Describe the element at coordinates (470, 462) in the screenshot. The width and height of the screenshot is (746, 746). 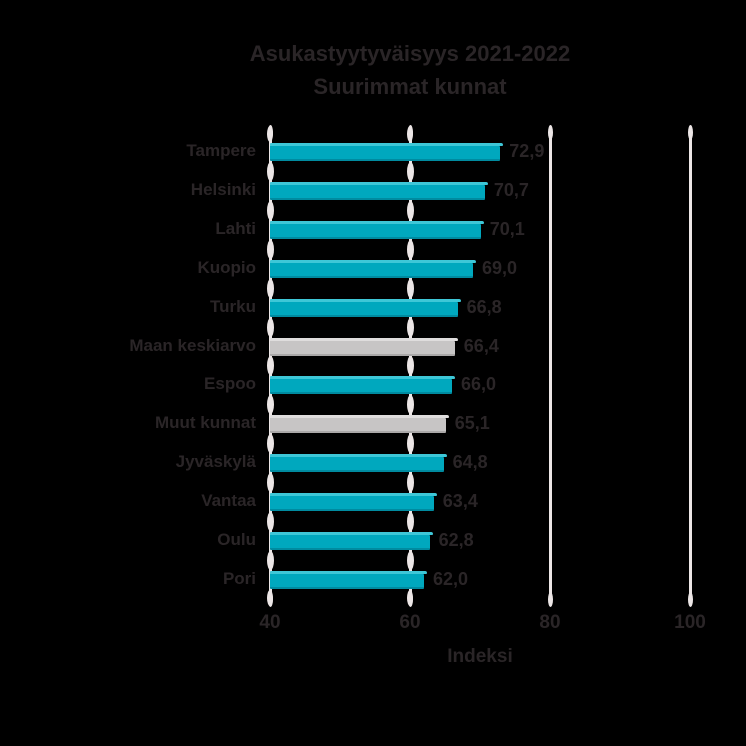
I see `value-label: 64,8` at that location.